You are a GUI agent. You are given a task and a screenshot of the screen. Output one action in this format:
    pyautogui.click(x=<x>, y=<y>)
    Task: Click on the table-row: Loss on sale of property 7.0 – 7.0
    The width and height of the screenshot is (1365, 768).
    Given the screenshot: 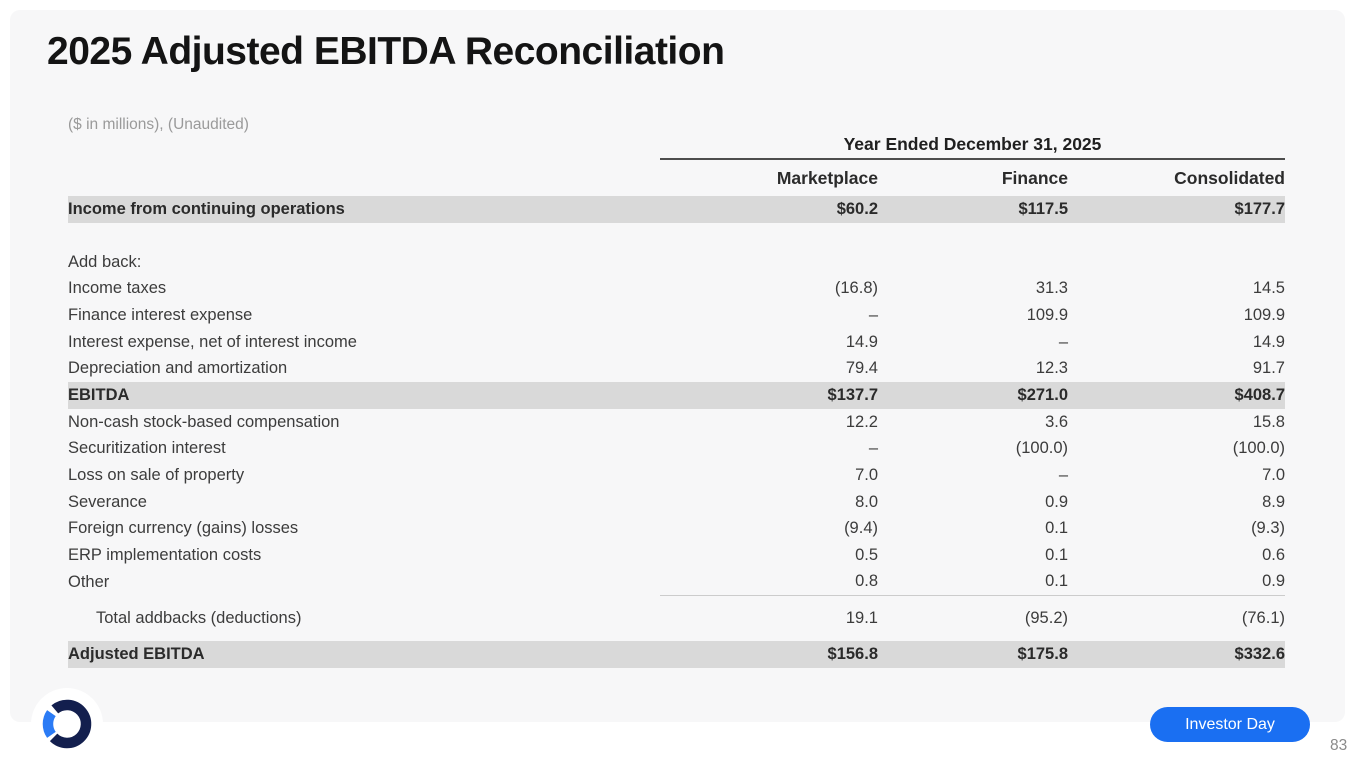 What is the action you would take?
    pyautogui.click(x=676, y=475)
    